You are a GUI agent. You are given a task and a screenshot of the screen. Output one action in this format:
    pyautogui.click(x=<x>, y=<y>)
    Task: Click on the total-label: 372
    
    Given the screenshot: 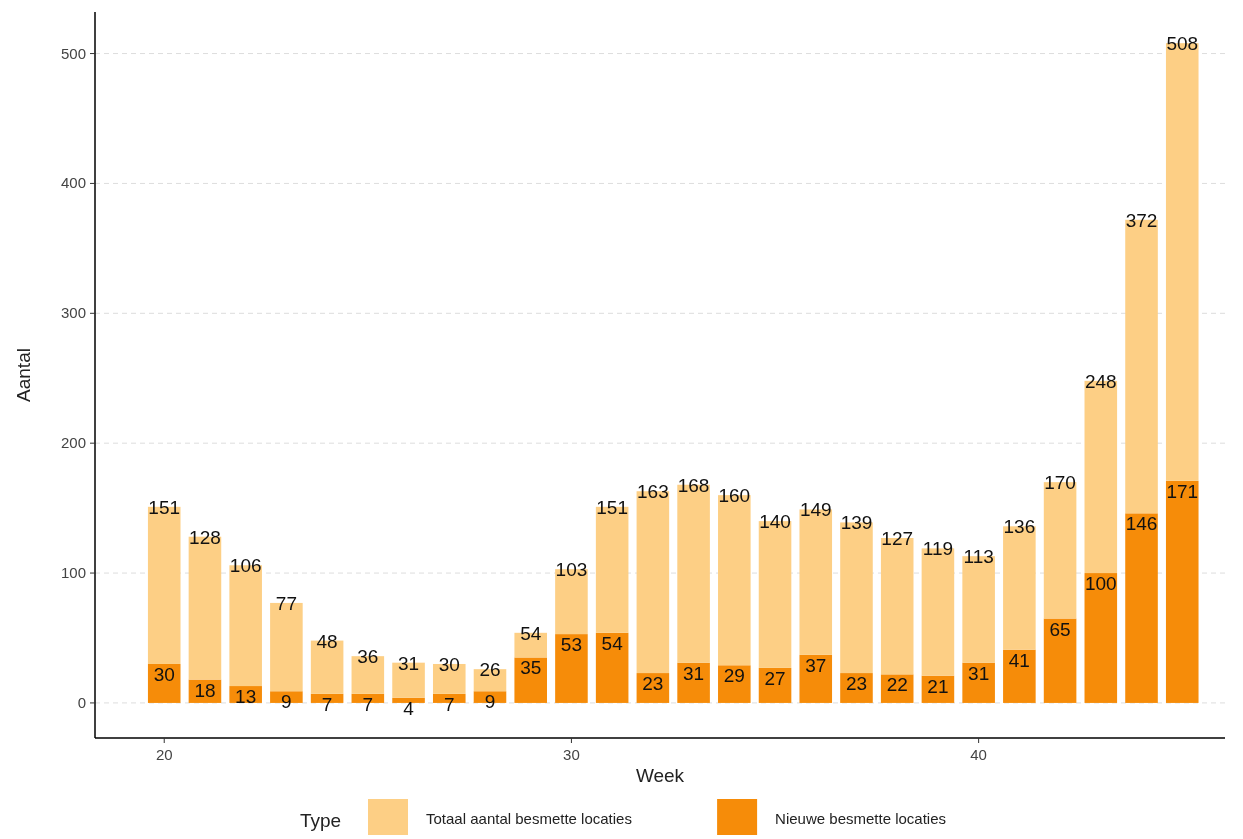 What is the action you would take?
    pyautogui.click(x=1141, y=220)
    